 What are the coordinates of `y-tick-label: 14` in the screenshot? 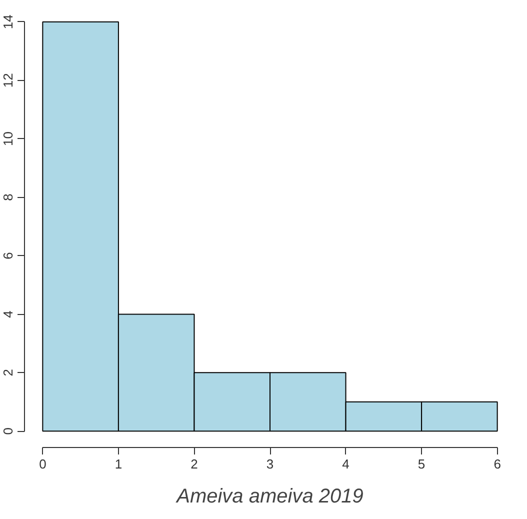 It's located at (8, 22).